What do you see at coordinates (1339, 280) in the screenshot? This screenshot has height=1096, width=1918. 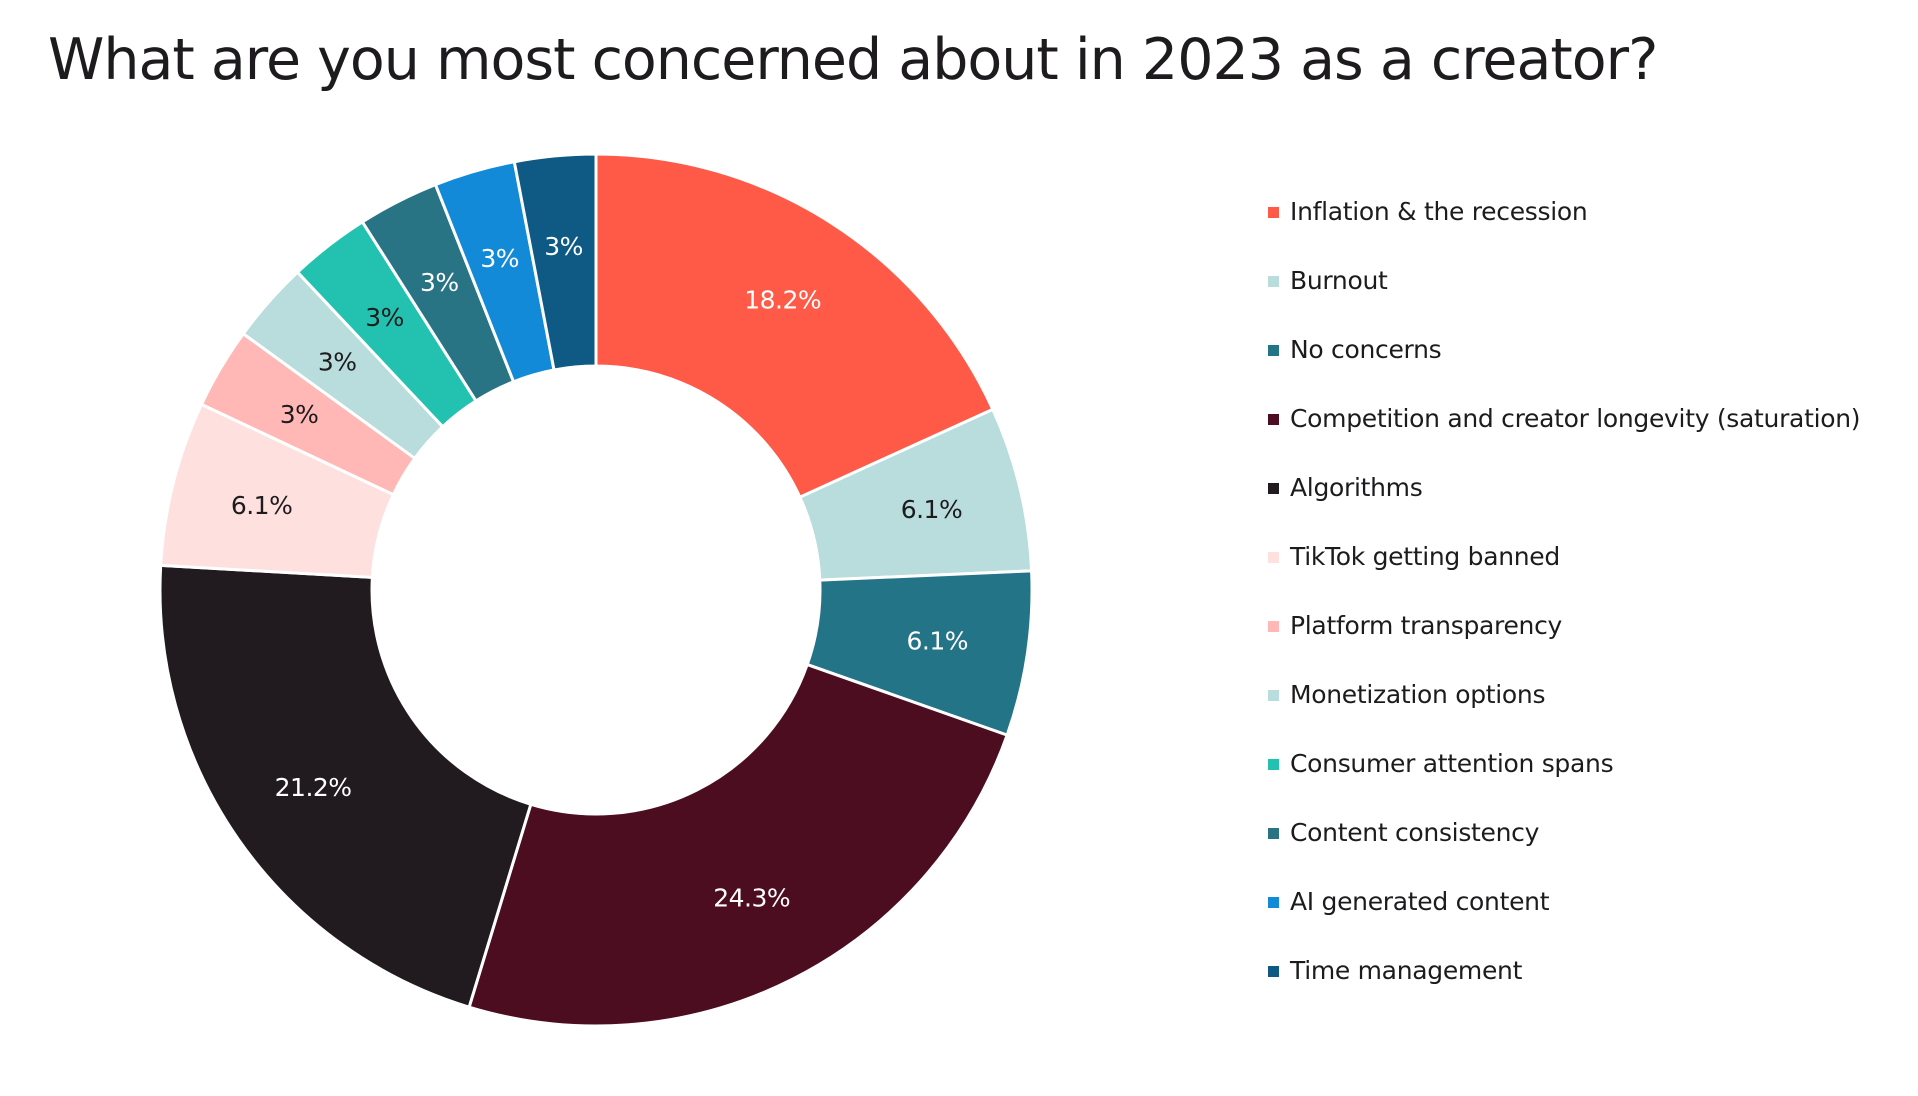 I see `legend-label: Burnout` at bounding box center [1339, 280].